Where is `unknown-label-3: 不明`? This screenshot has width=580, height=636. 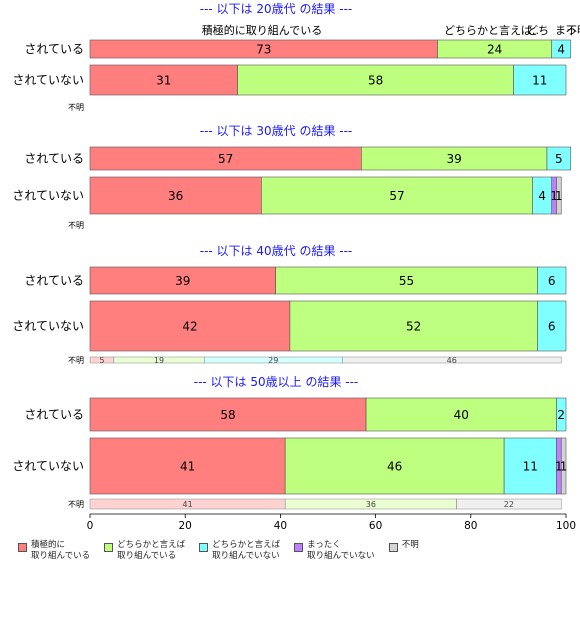 unknown-label-3: 不明 is located at coordinates (76, 360).